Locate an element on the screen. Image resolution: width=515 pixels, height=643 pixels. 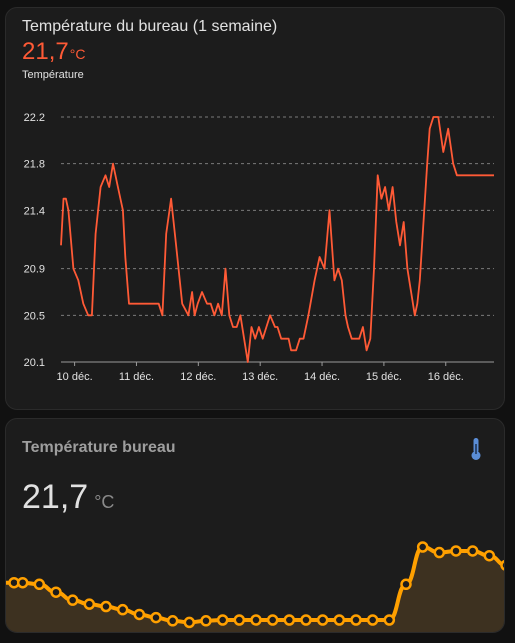
x-tick-label: 15 déc. is located at coordinates (384, 377).